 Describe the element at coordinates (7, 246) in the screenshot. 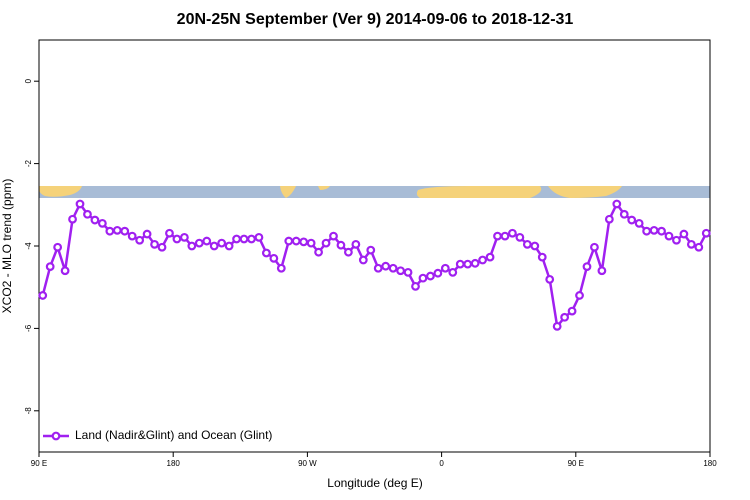

I see `y-axis-label: XCO2 - MLO trend (ppm)` at that location.